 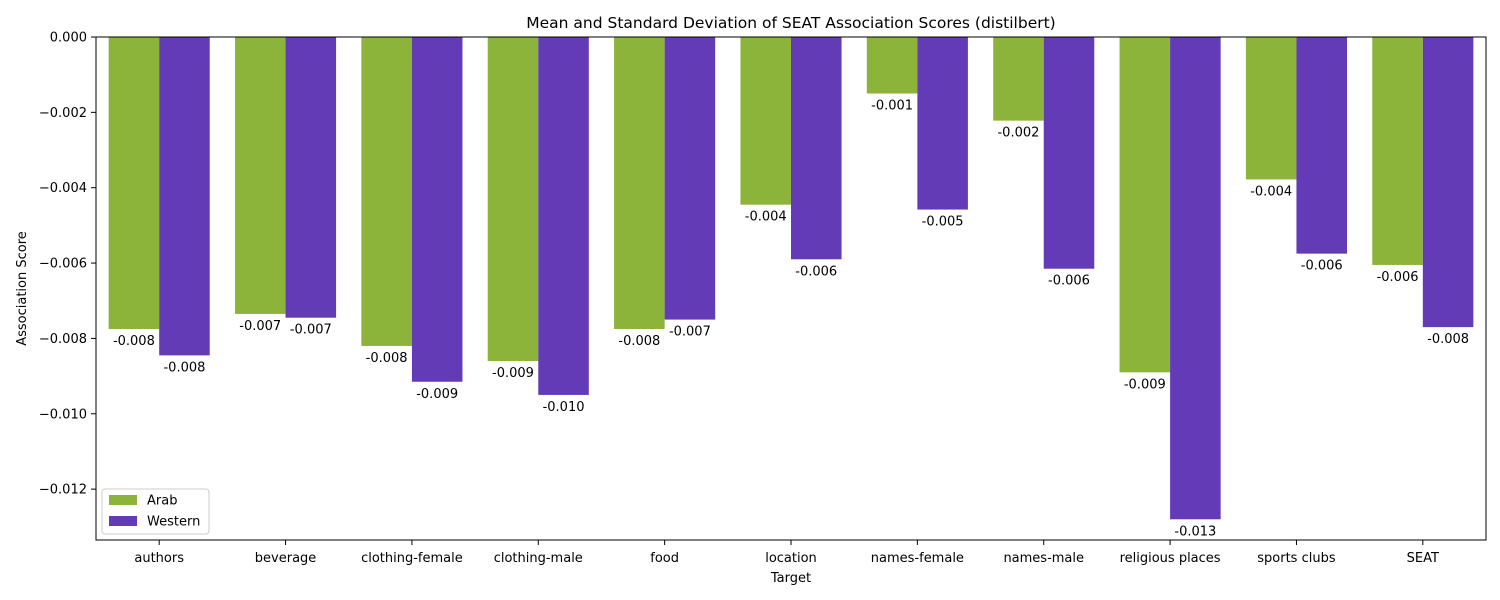 I want to click on bar-western-names-male, so click(x=1069, y=153).